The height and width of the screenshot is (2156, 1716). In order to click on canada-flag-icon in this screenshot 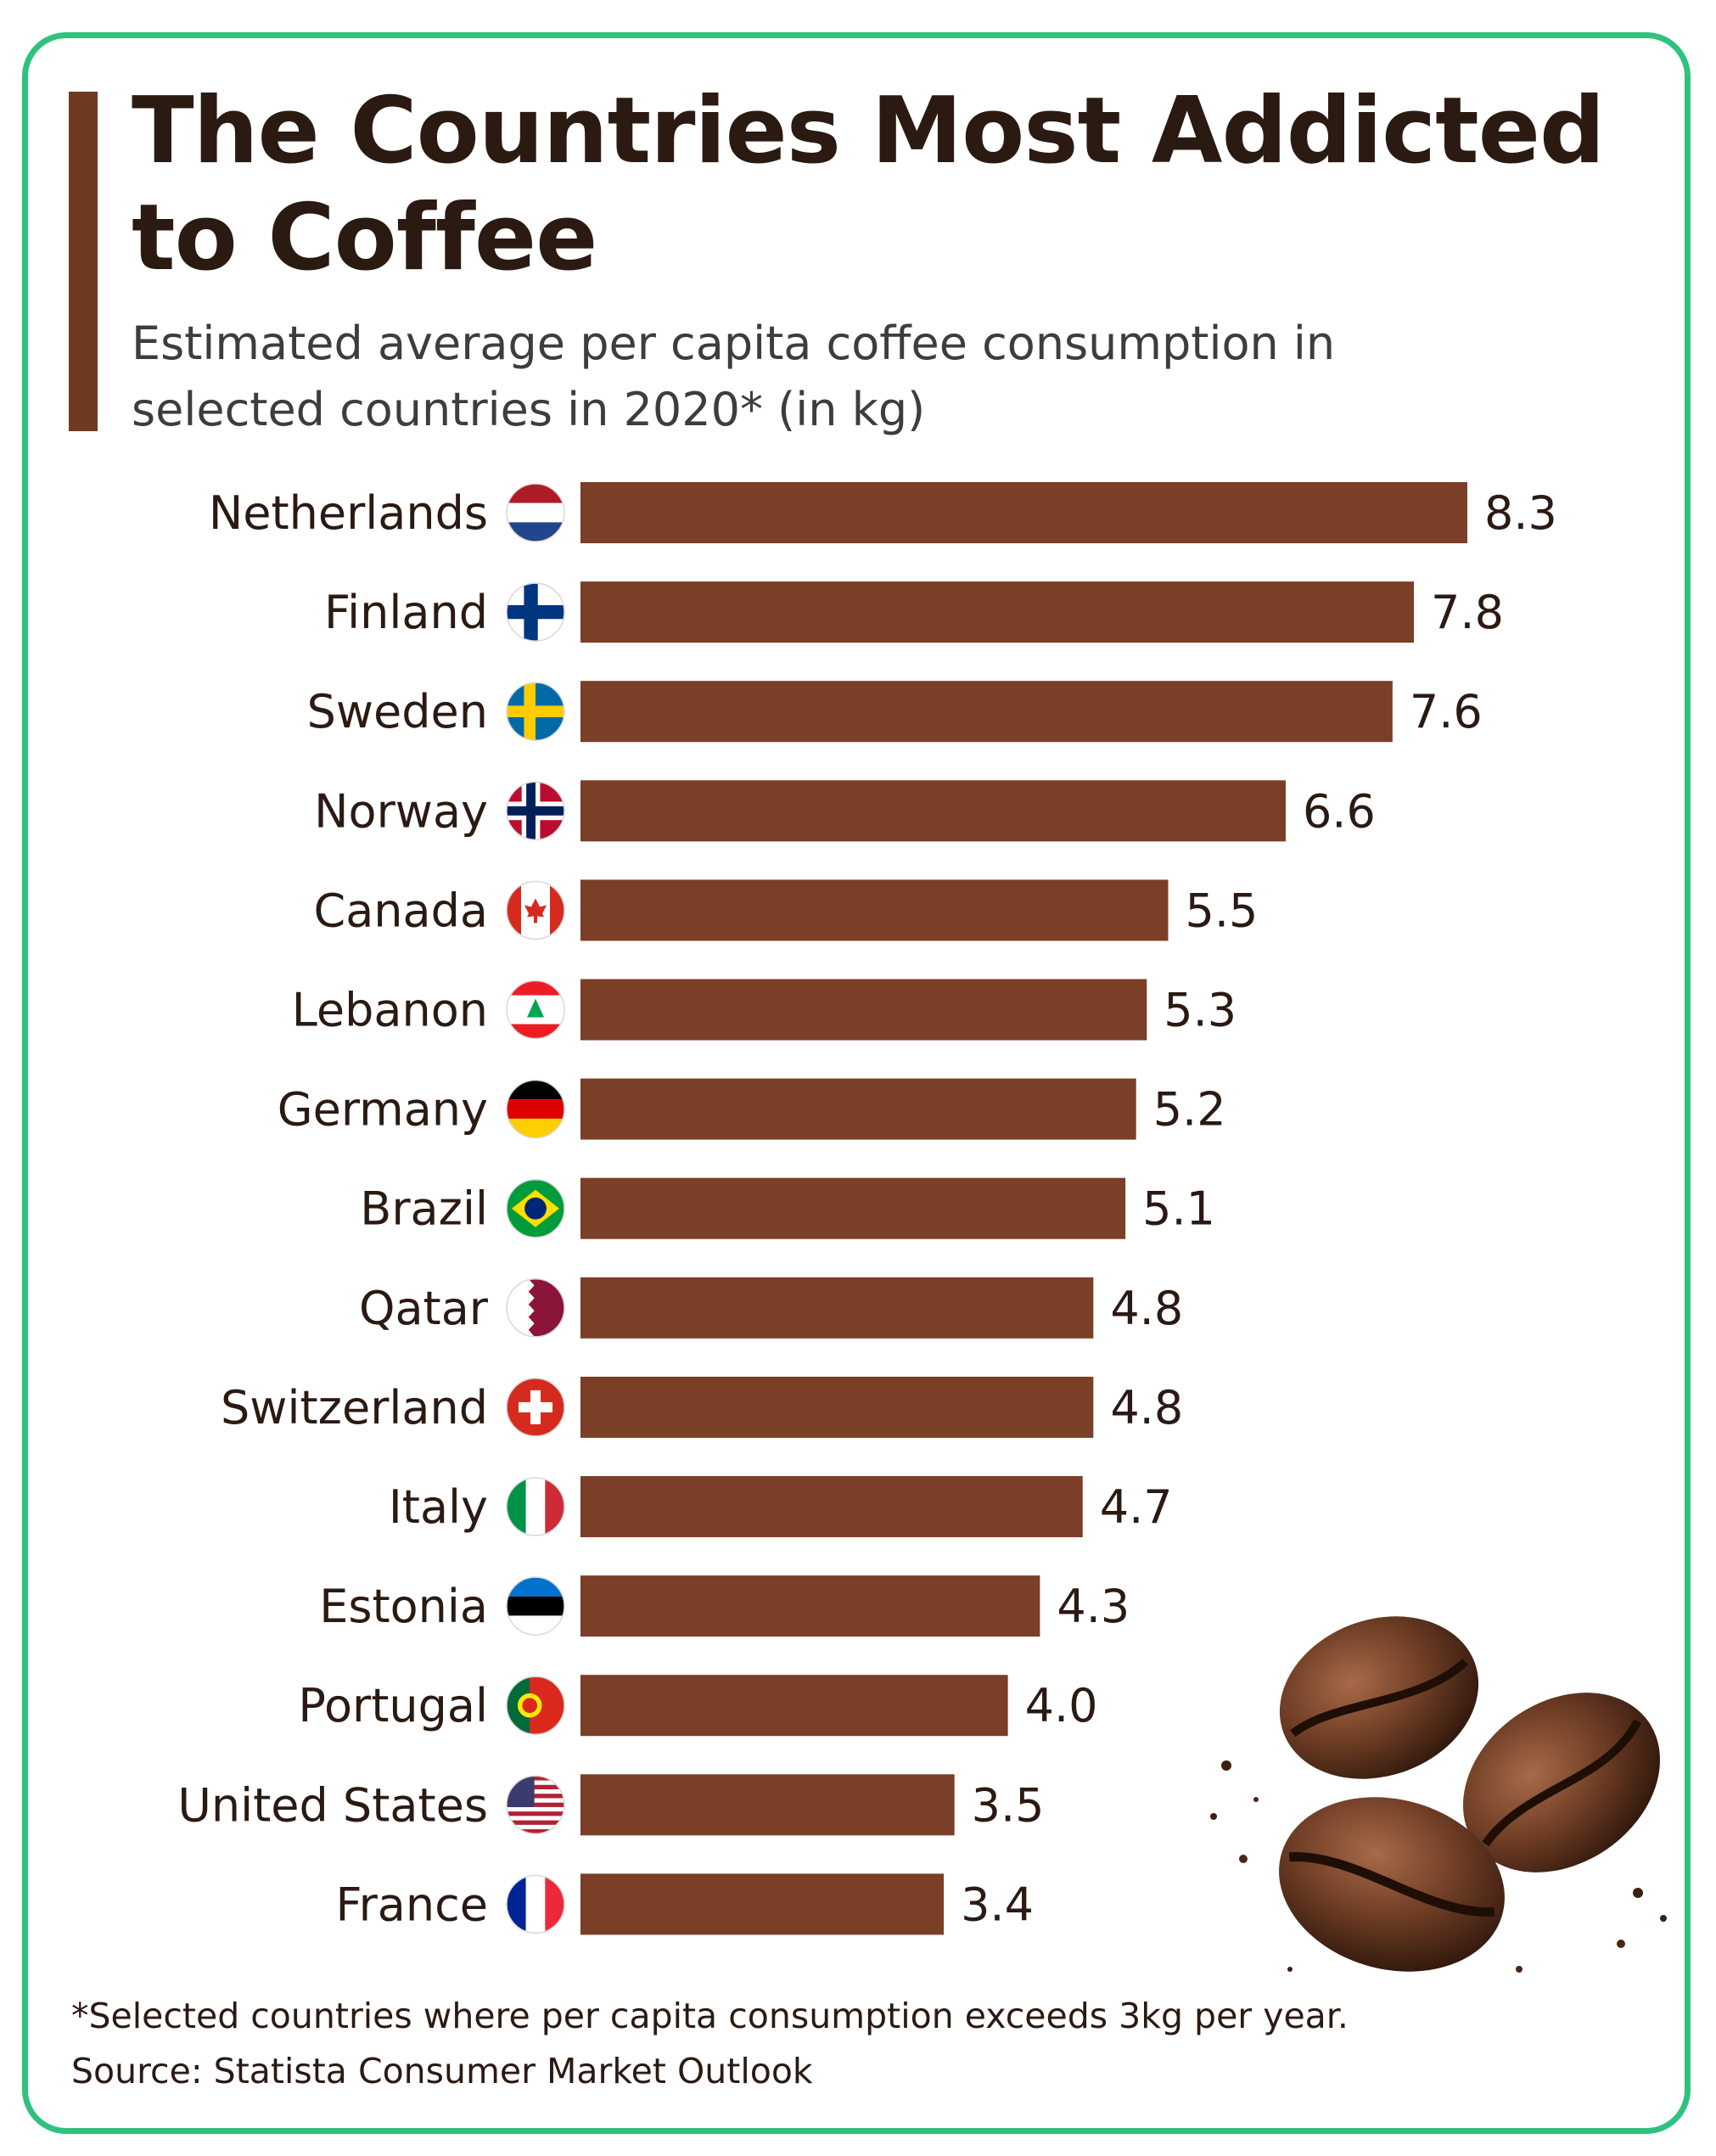, I will do `click(535, 910)`.